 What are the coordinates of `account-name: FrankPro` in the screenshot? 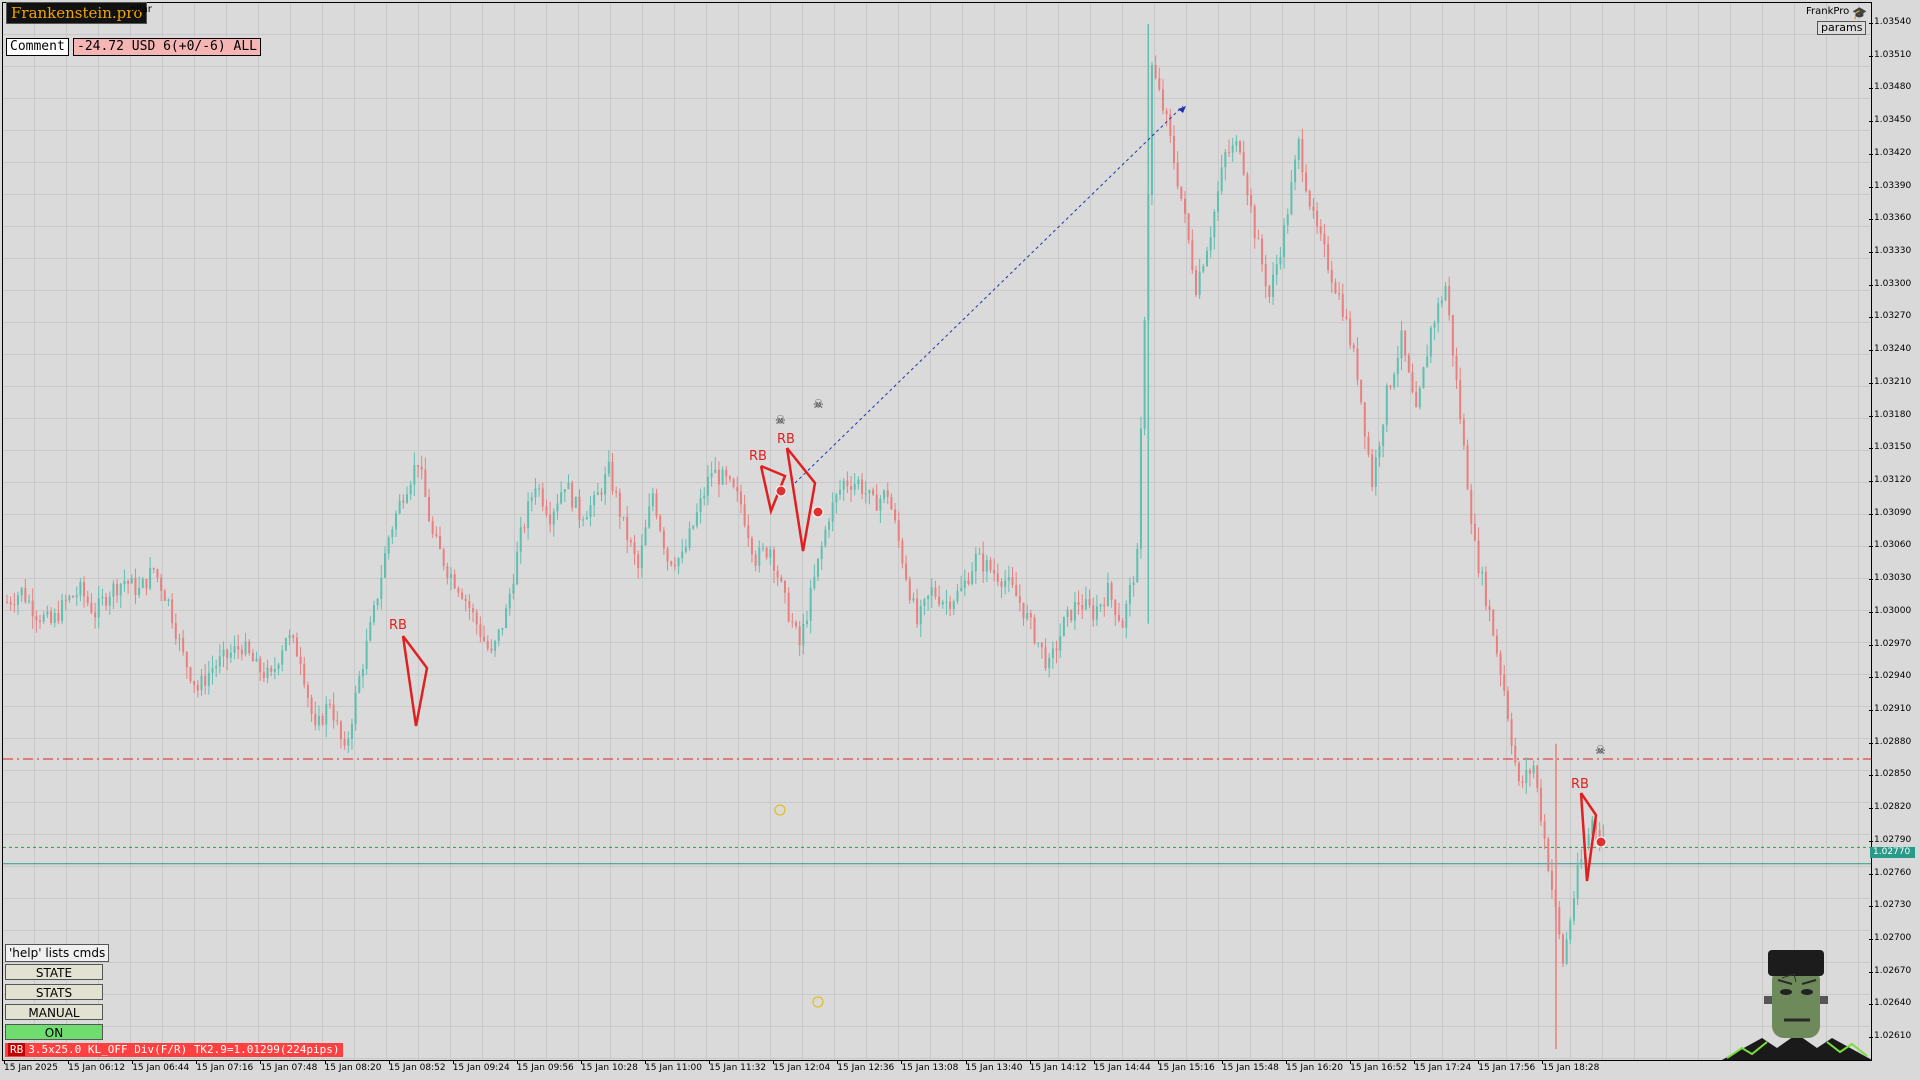 It's located at (1828, 11).